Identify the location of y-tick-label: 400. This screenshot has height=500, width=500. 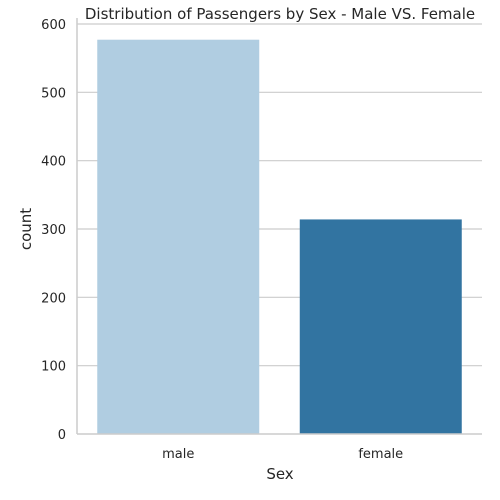
(53, 162).